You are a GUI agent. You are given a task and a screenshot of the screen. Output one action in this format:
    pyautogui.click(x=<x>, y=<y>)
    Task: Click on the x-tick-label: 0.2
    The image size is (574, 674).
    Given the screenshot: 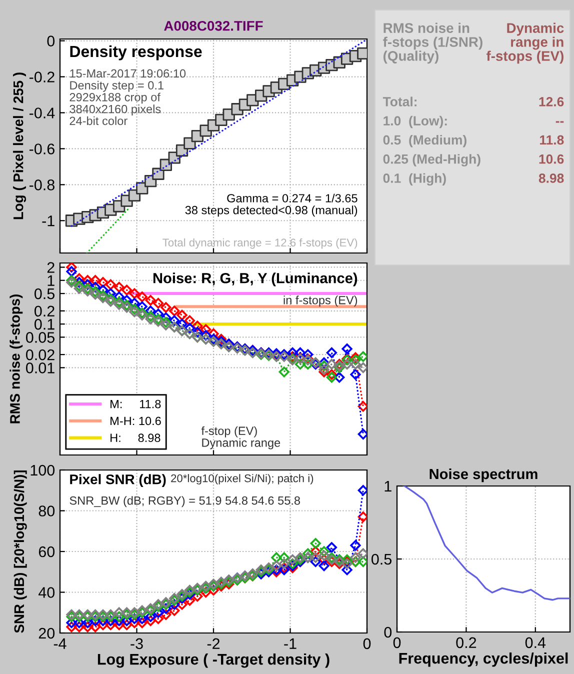 What is the action you would take?
    pyautogui.click(x=466, y=642)
    